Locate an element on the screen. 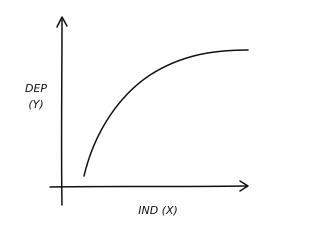  x-axis-arrow is located at coordinates (244, 186).